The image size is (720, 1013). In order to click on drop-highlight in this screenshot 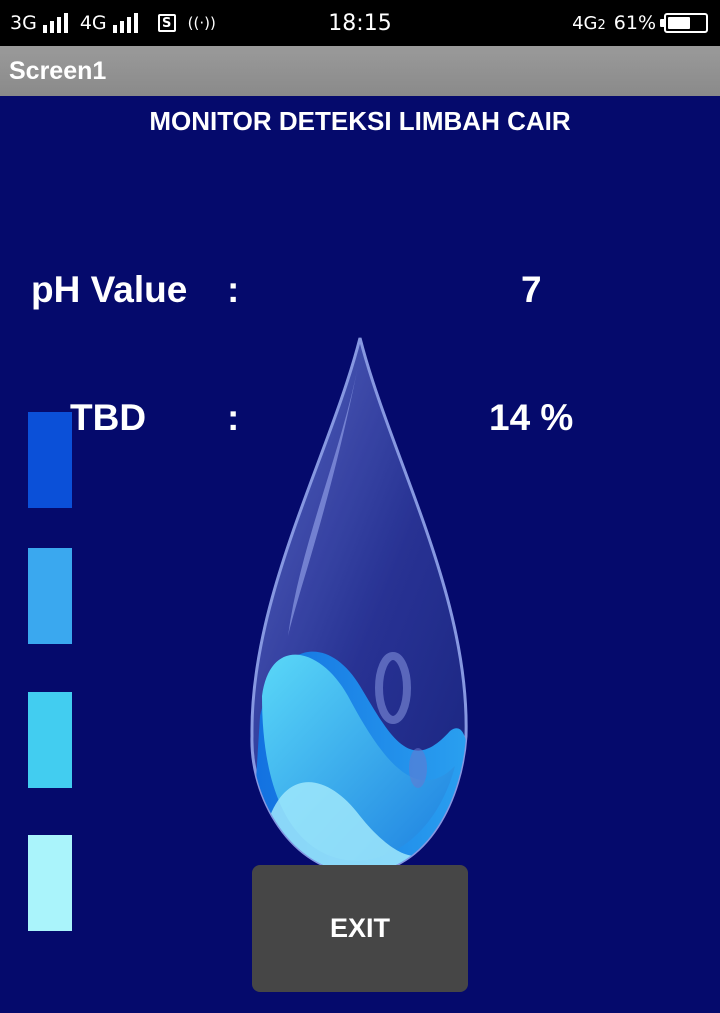, I will do `click(323, 501)`.